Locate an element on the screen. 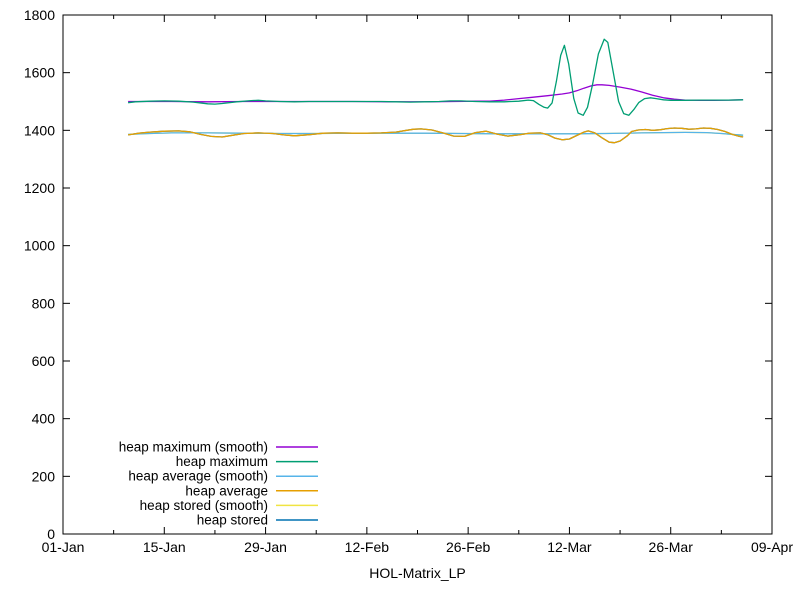  y-tick-label-1400: 1400 is located at coordinates (39, 130).